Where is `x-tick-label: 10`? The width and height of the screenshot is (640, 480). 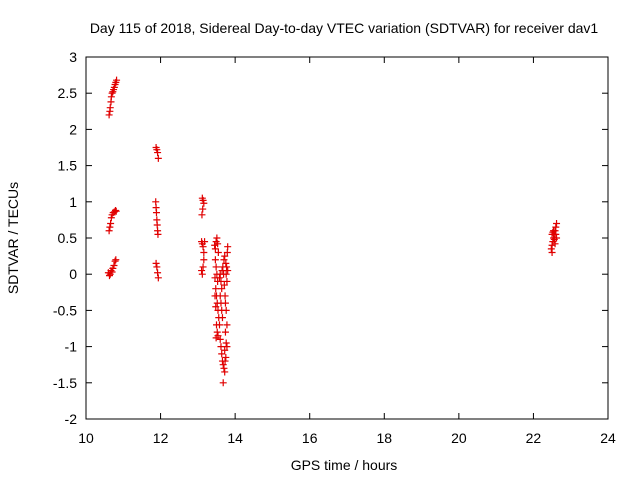
x-tick-label: 10 is located at coordinates (86, 438).